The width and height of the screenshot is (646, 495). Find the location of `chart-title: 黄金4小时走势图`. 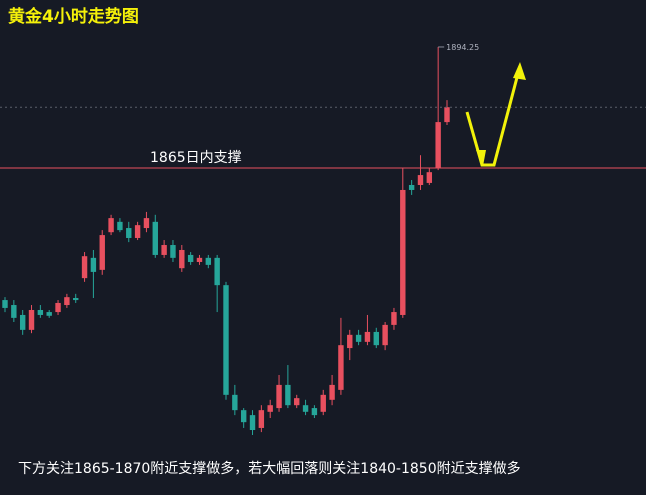

chart-title: 黄金4小时走势图 is located at coordinates (73, 16).